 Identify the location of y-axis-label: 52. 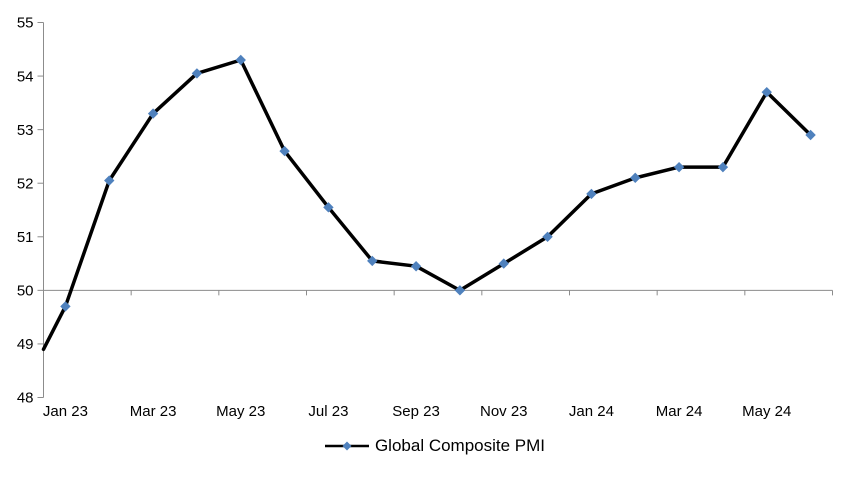
(25, 183).